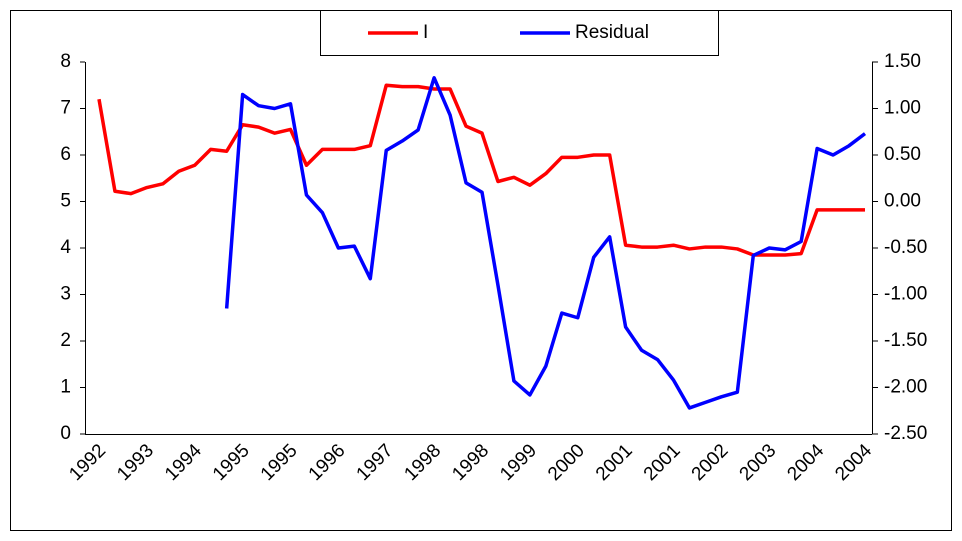 The image size is (962, 541). What do you see at coordinates (87, 462) in the screenshot?
I see `x-tick-label: 1992` at bounding box center [87, 462].